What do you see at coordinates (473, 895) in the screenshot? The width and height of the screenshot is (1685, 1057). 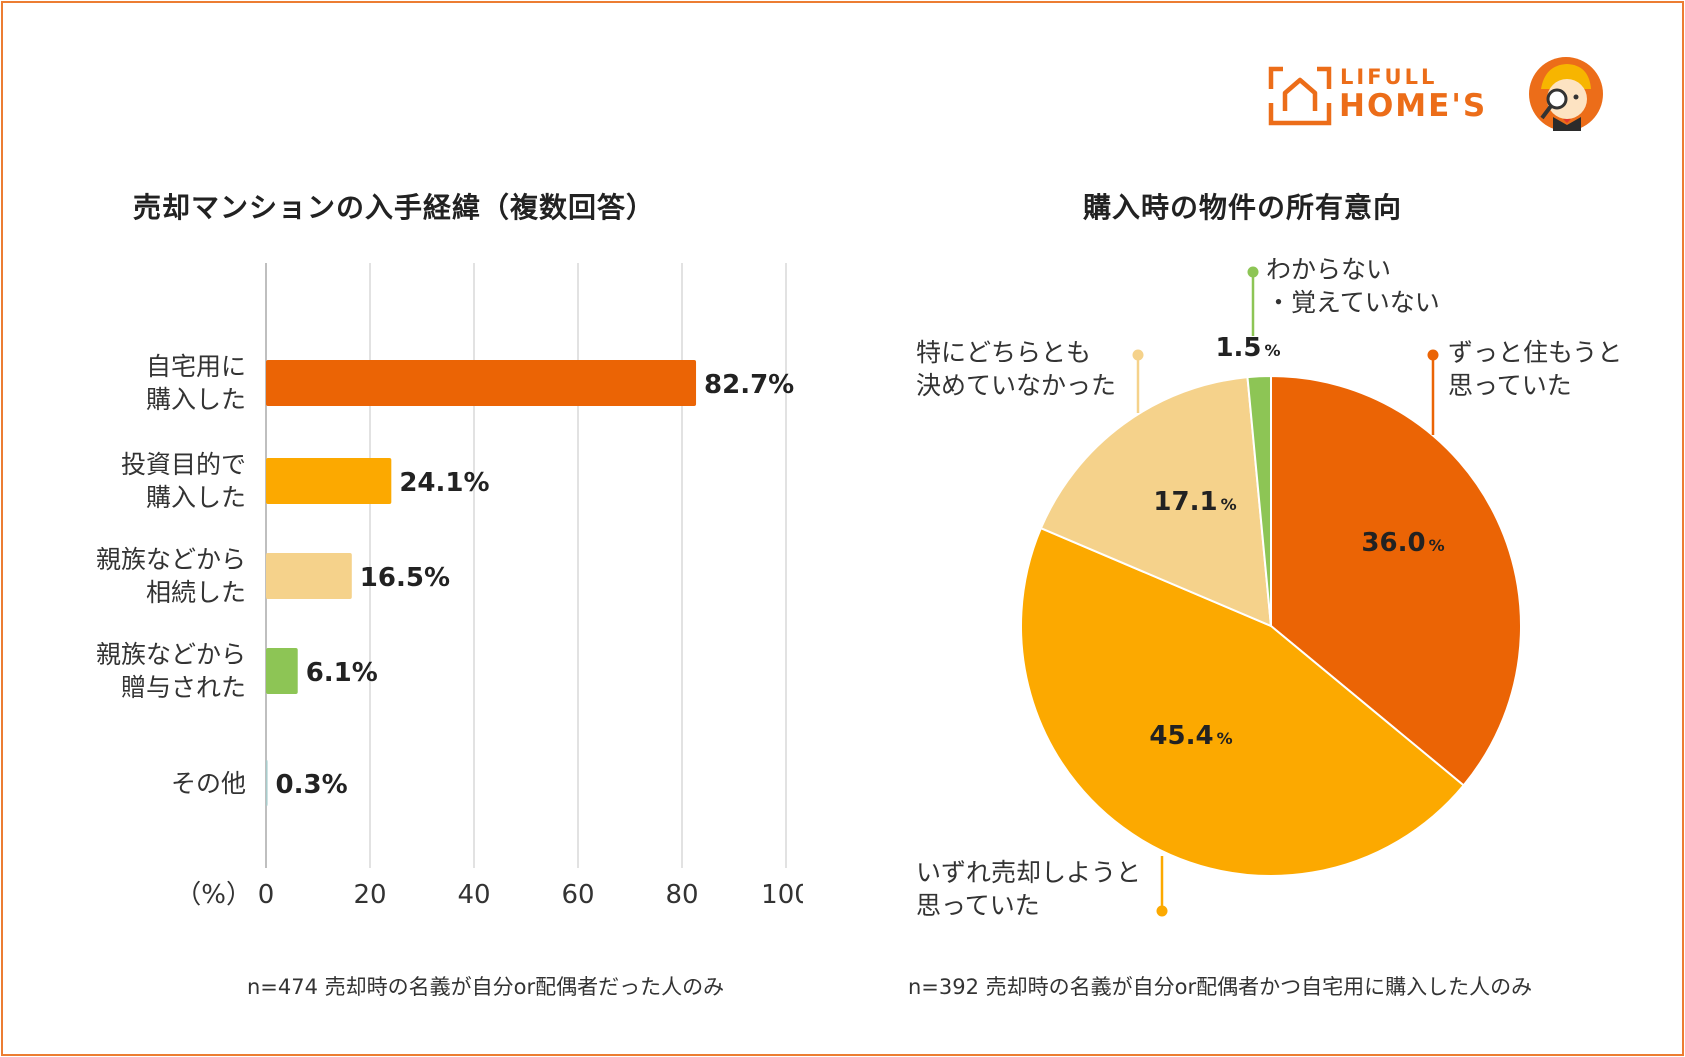 I see `x-tick-label-40: 40` at bounding box center [473, 895].